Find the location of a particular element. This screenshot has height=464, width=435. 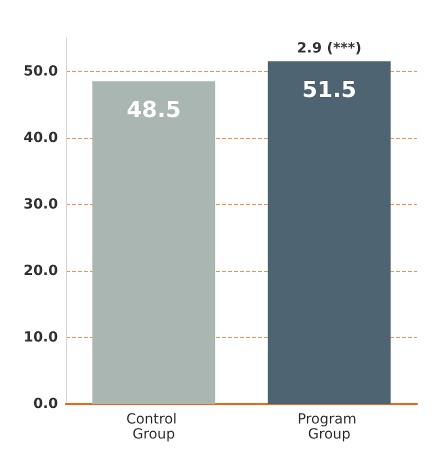

x-tick-label: Program Group is located at coordinates (329, 427).